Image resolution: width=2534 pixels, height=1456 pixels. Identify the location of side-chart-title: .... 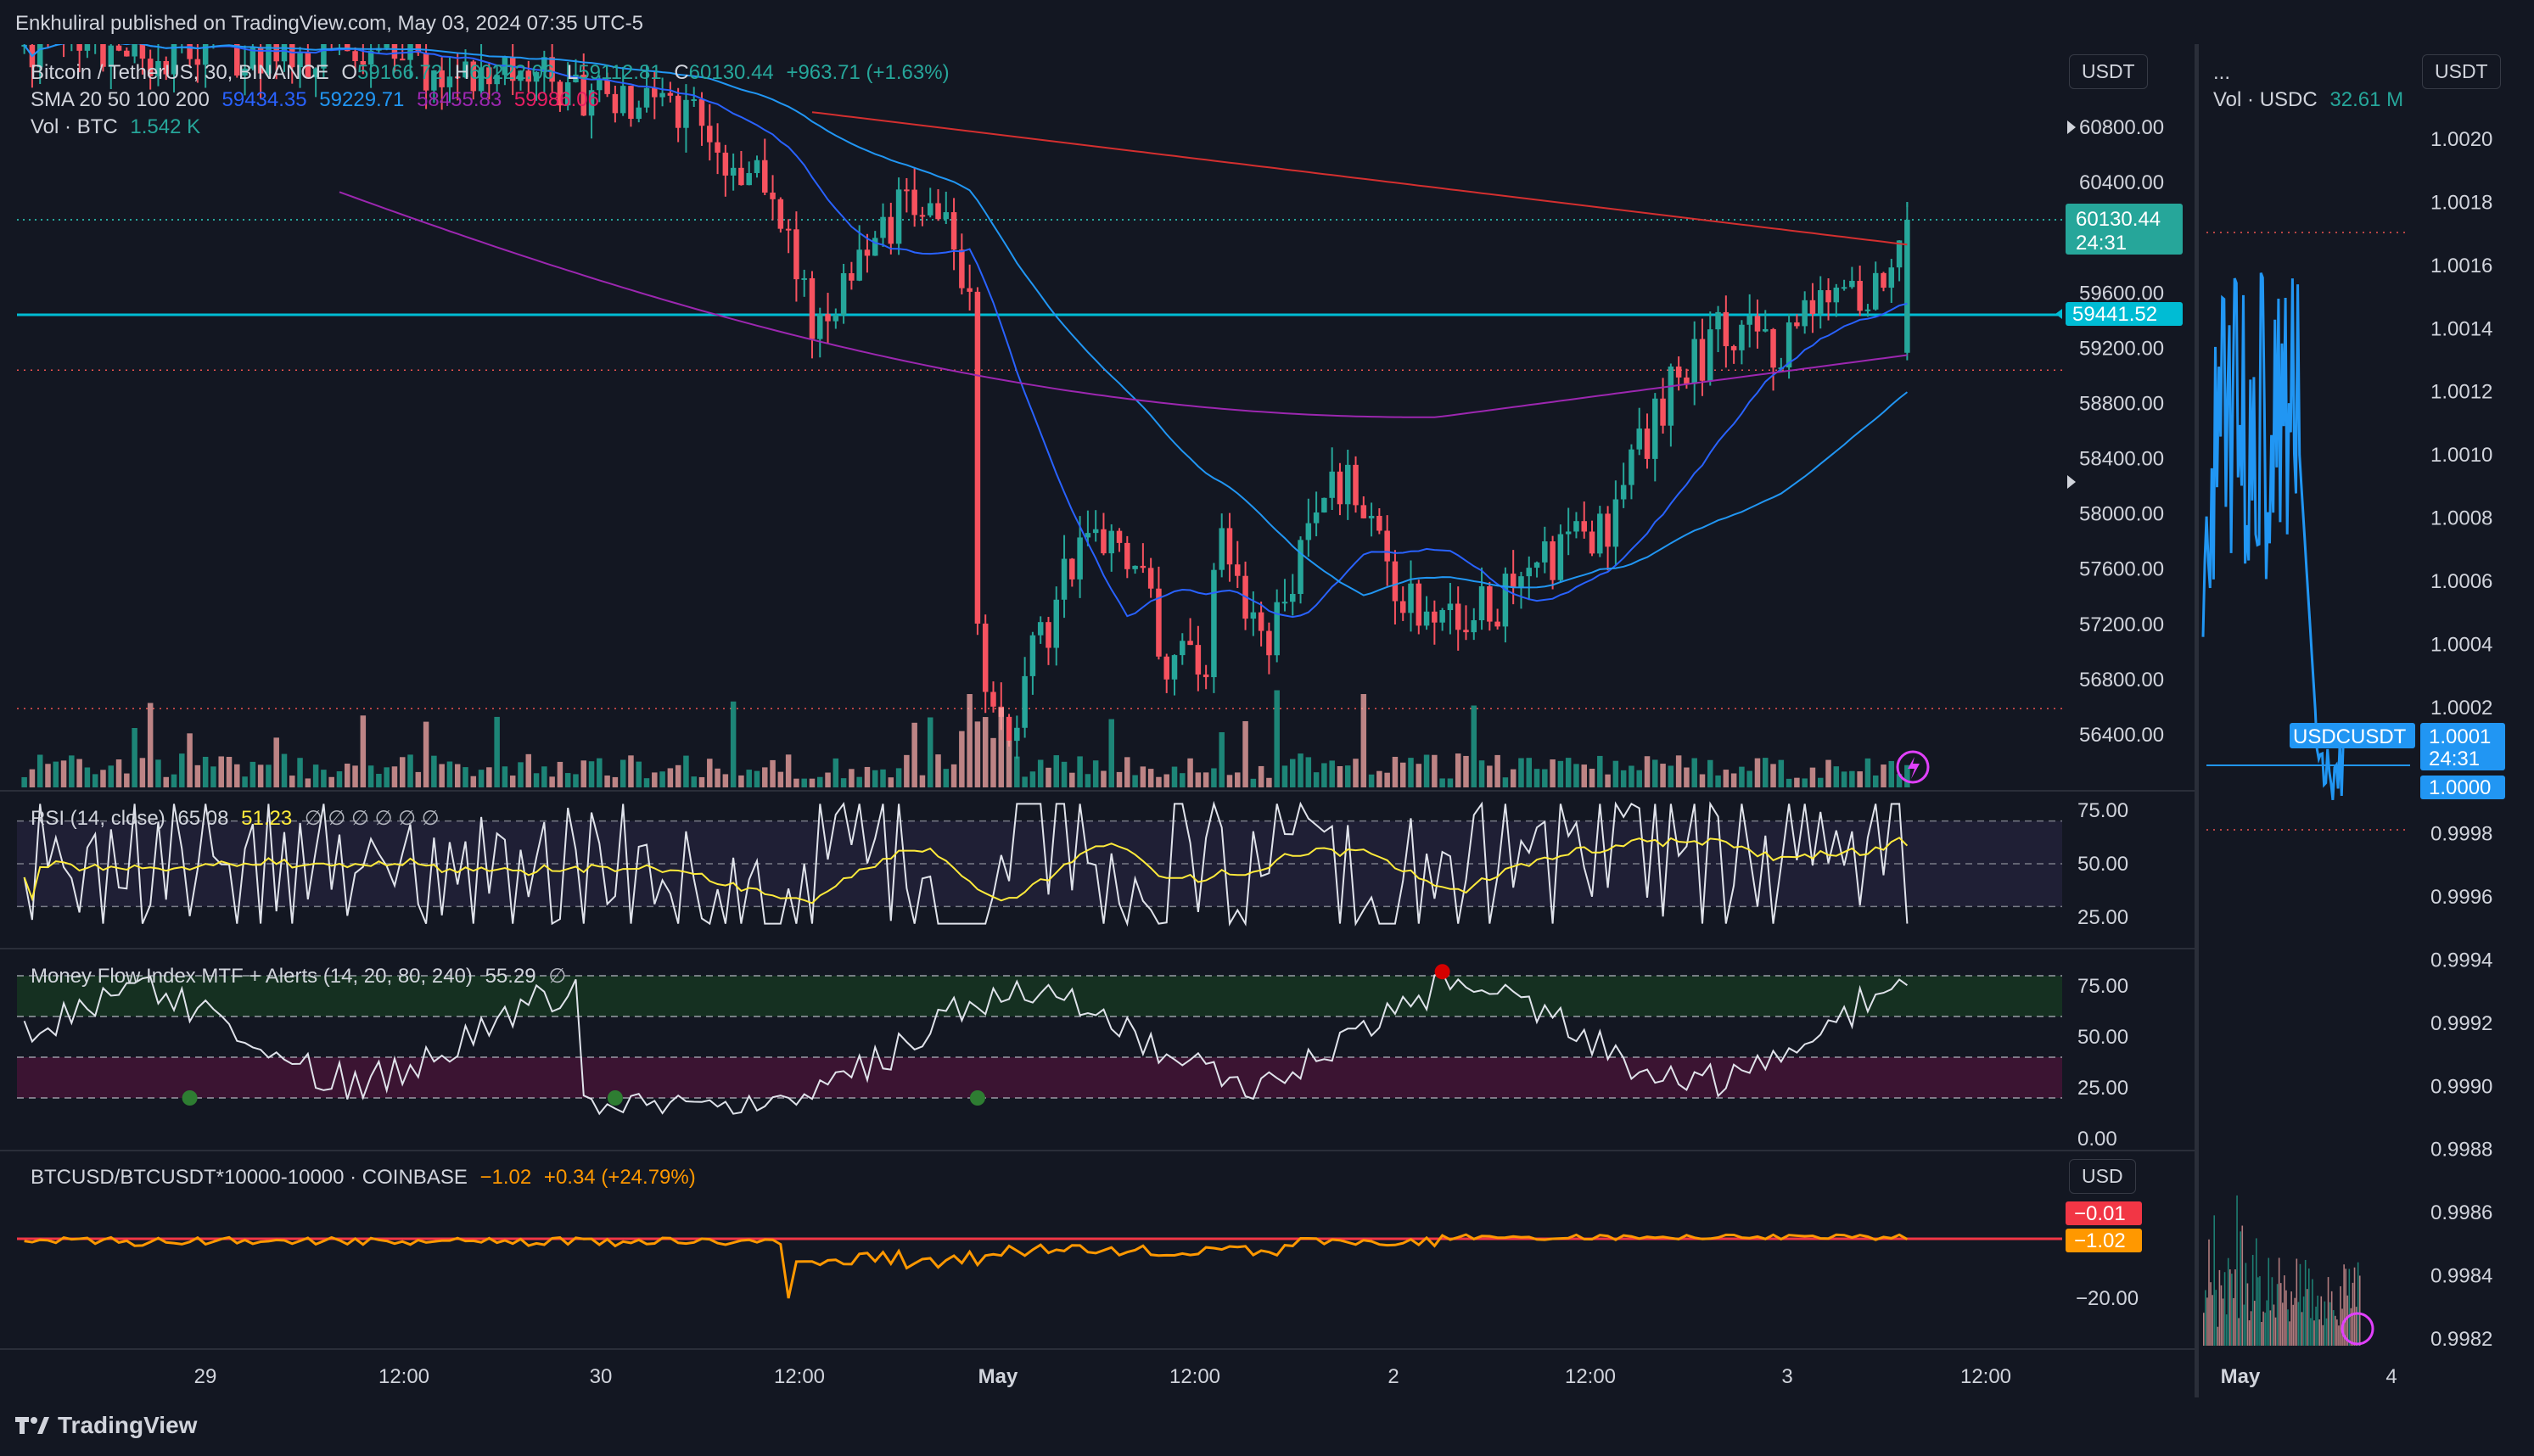
(2222, 72).